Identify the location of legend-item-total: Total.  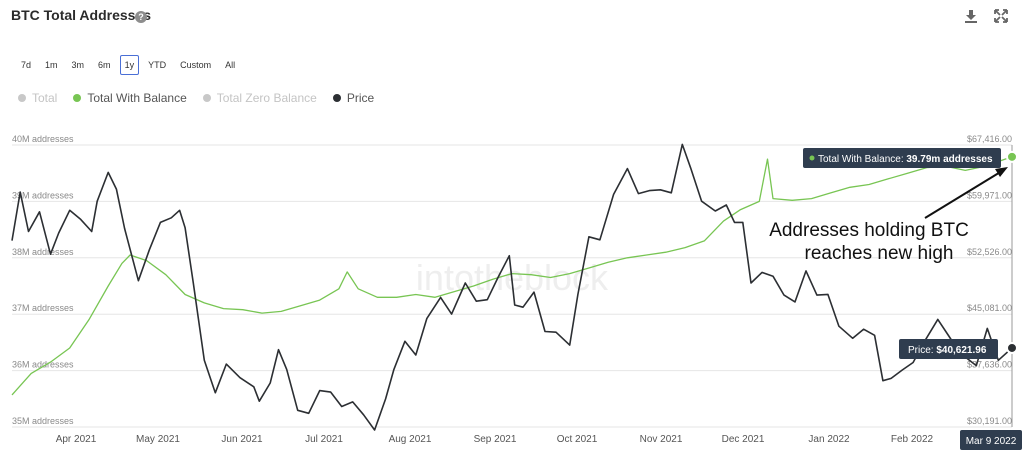
(37, 98).